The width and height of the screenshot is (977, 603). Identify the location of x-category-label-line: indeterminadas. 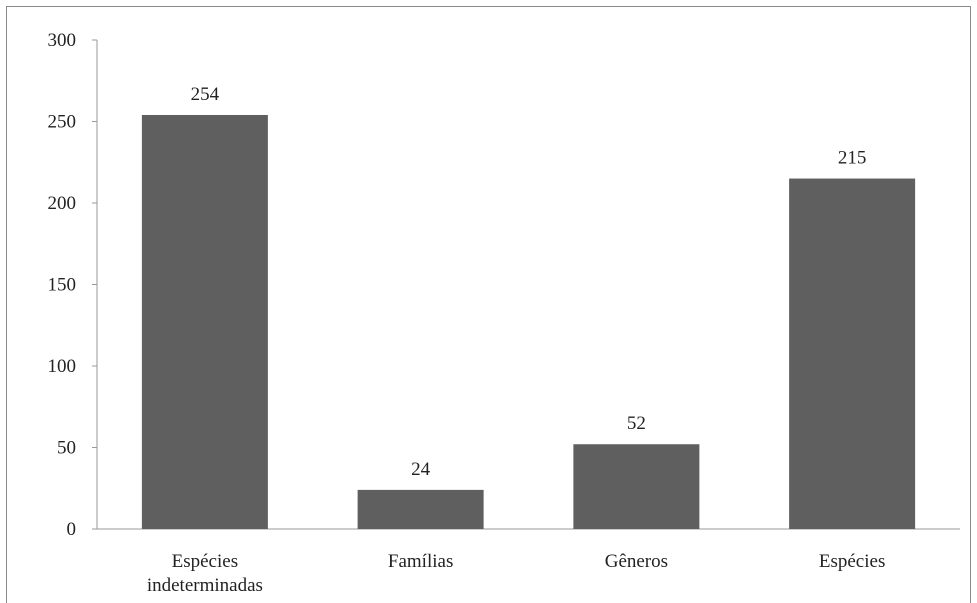
(205, 585).